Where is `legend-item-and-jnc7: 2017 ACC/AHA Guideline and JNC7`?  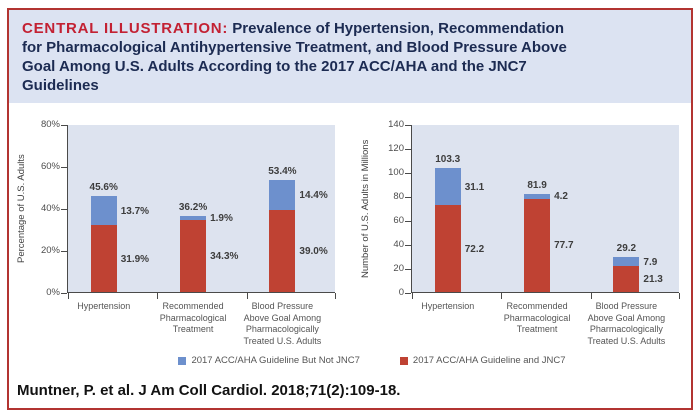
legend-item-and-jnc7: 2017 ACC/AHA Guideline and JNC7 is located at coordinates (482, 360).